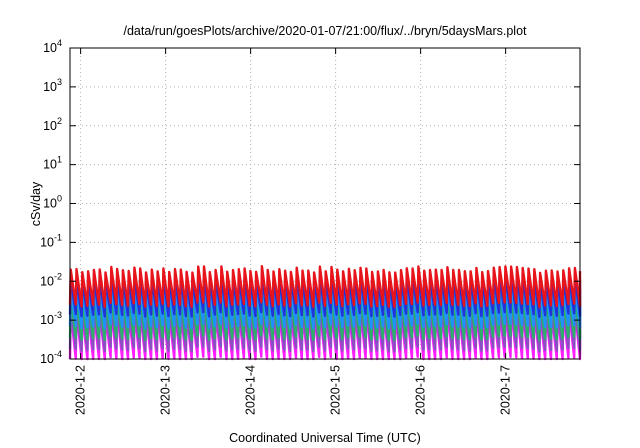 Image resolution: width=640 pixels, height=448 pixels. I want to click on y-tick-label: 10³, so click(52, 85).